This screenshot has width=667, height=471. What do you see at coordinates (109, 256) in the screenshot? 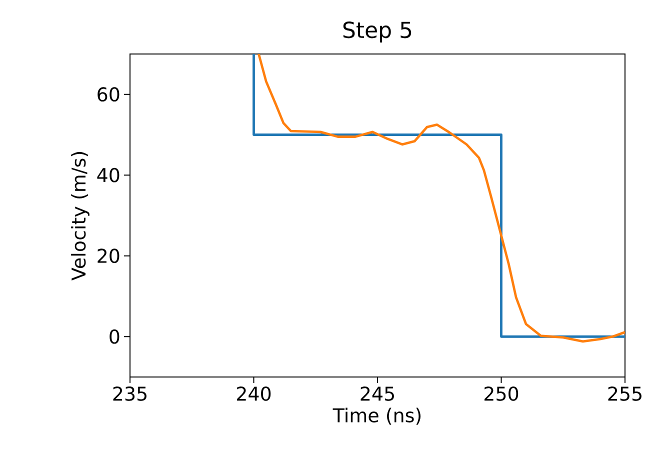
I see `y-tick-label: 20` at bounding box center [109, 256].